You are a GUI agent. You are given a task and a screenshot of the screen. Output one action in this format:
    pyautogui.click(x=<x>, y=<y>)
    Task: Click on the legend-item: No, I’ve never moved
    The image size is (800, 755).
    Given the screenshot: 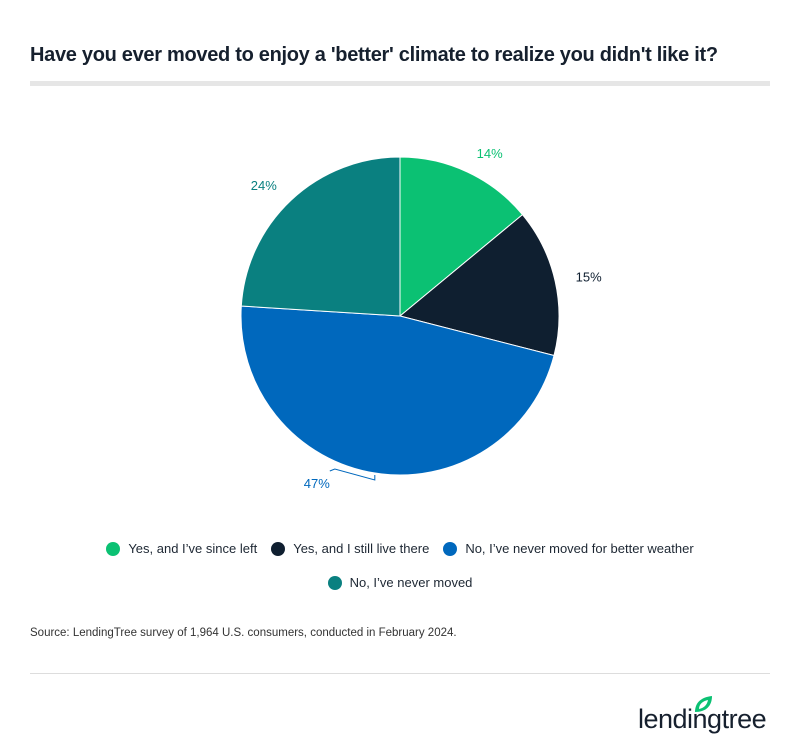 What is the action you would take?
    pyautogui.click(x=400, y=582)
    